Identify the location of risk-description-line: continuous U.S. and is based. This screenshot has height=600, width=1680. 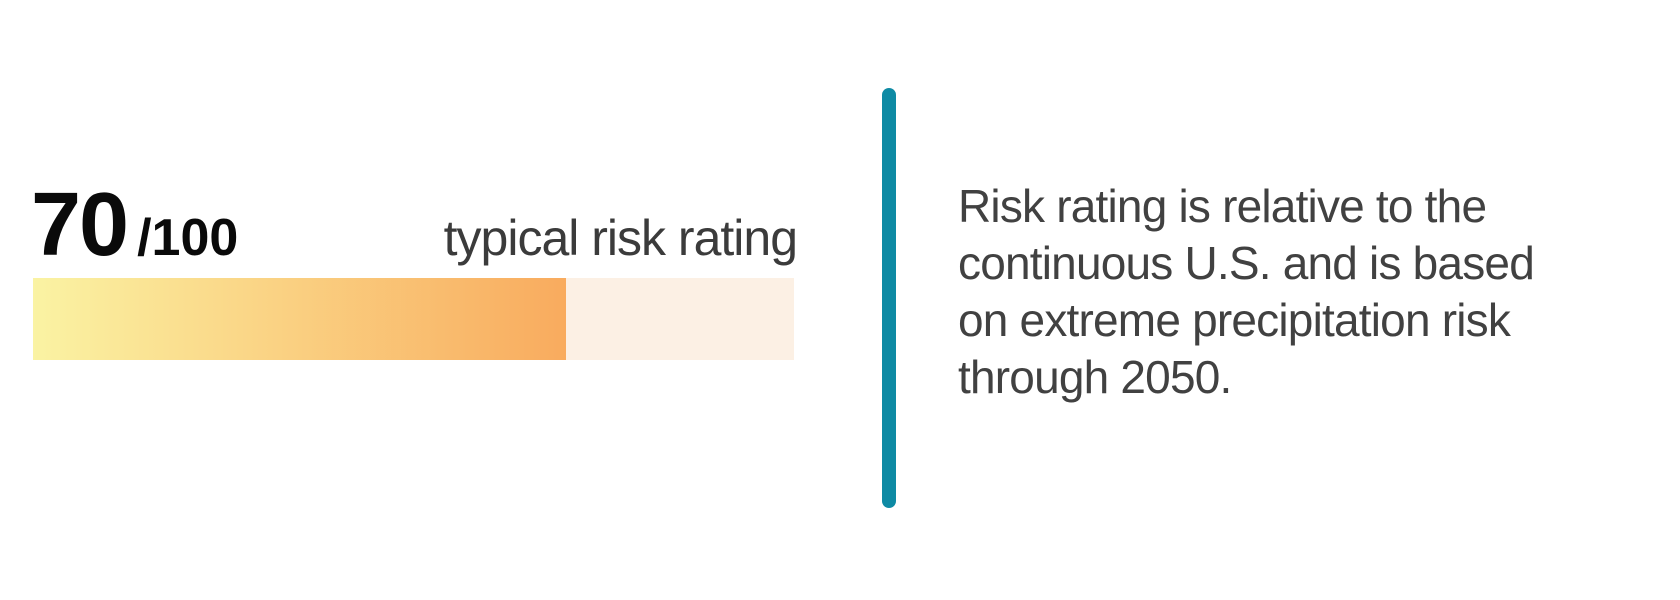
(1246, 263).